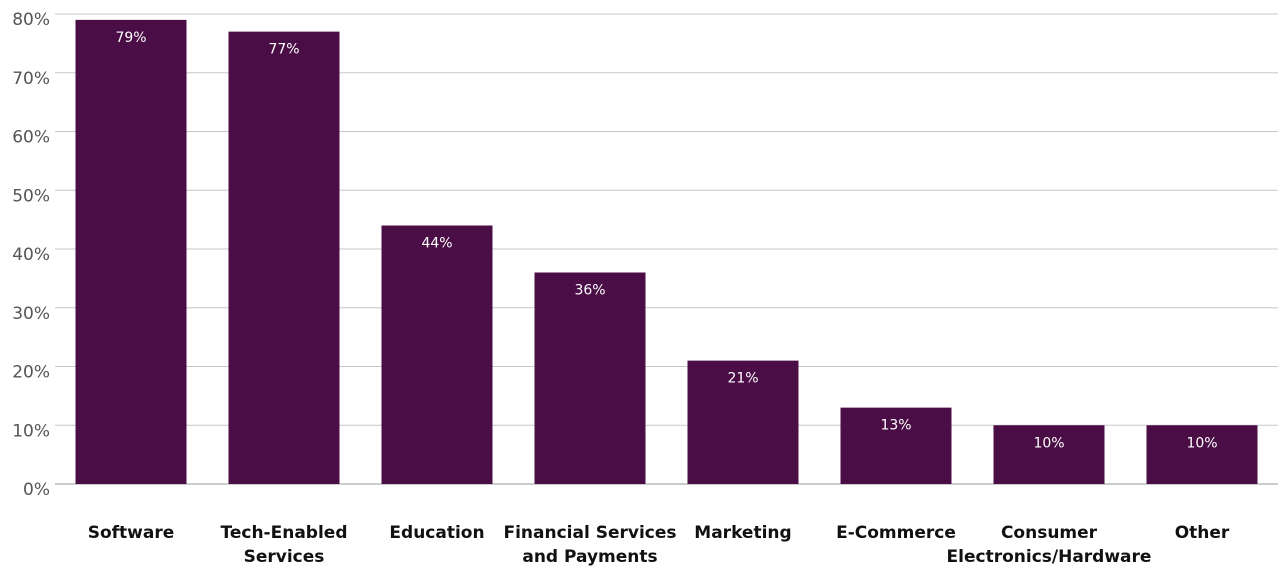 Image resolution: width=1278 pixels, height=567 pixels. What do you see at coordinates (1049, 545) in the screenshot?
I see `x-tick-label: Consumer Electronics/Hardware` at bounding box center [1049, 545].